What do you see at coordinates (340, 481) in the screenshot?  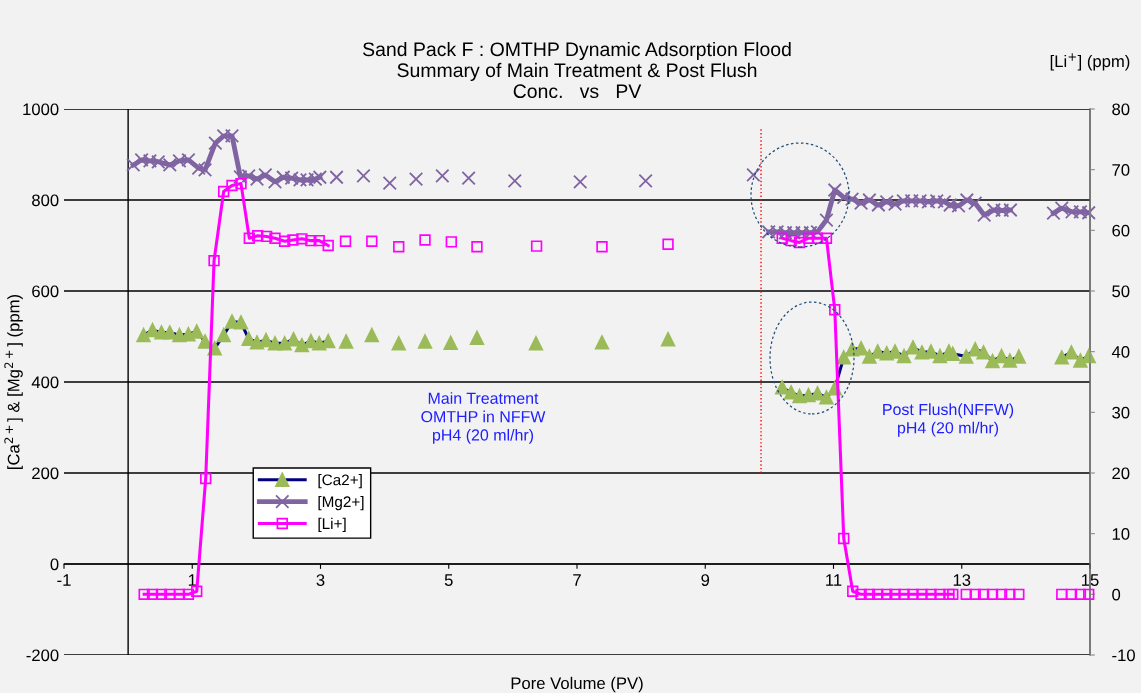 I see `legend-label: [Ca2+]` at bounding box center [340, 481].